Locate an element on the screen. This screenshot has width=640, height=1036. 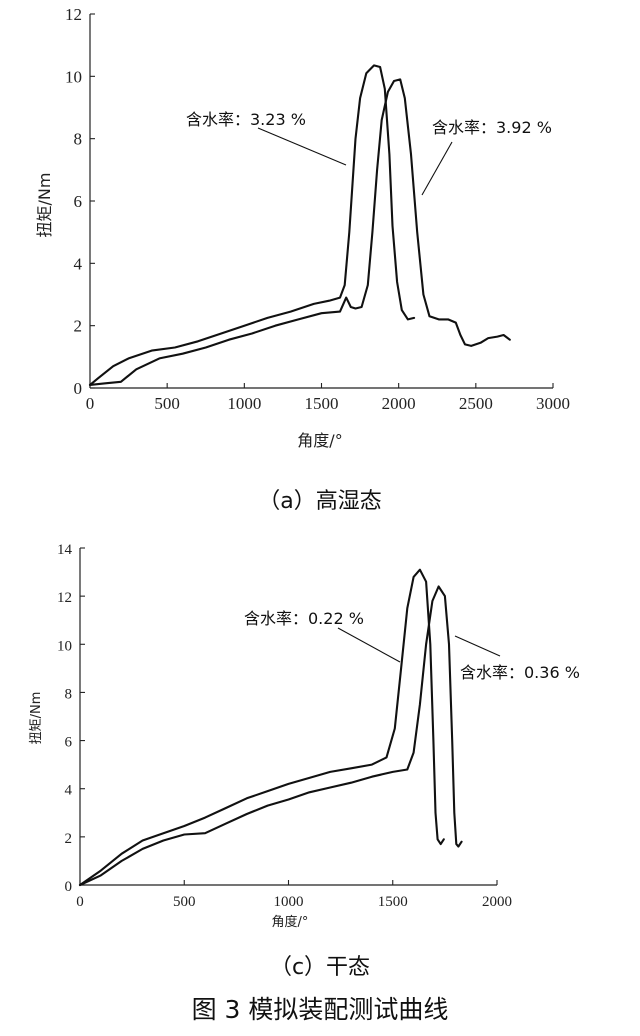
panel-c-y-axis-title: 扭矩/Nm is located at coordinates (36, 718).